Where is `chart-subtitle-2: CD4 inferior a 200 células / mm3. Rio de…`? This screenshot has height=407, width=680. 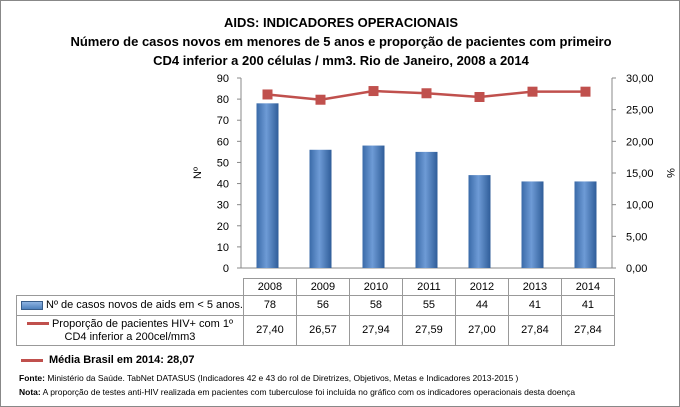 chart-subtitle-2: CD4 inferior a 200 células / mm3. Rio de… is located at coordinates (341, 60).